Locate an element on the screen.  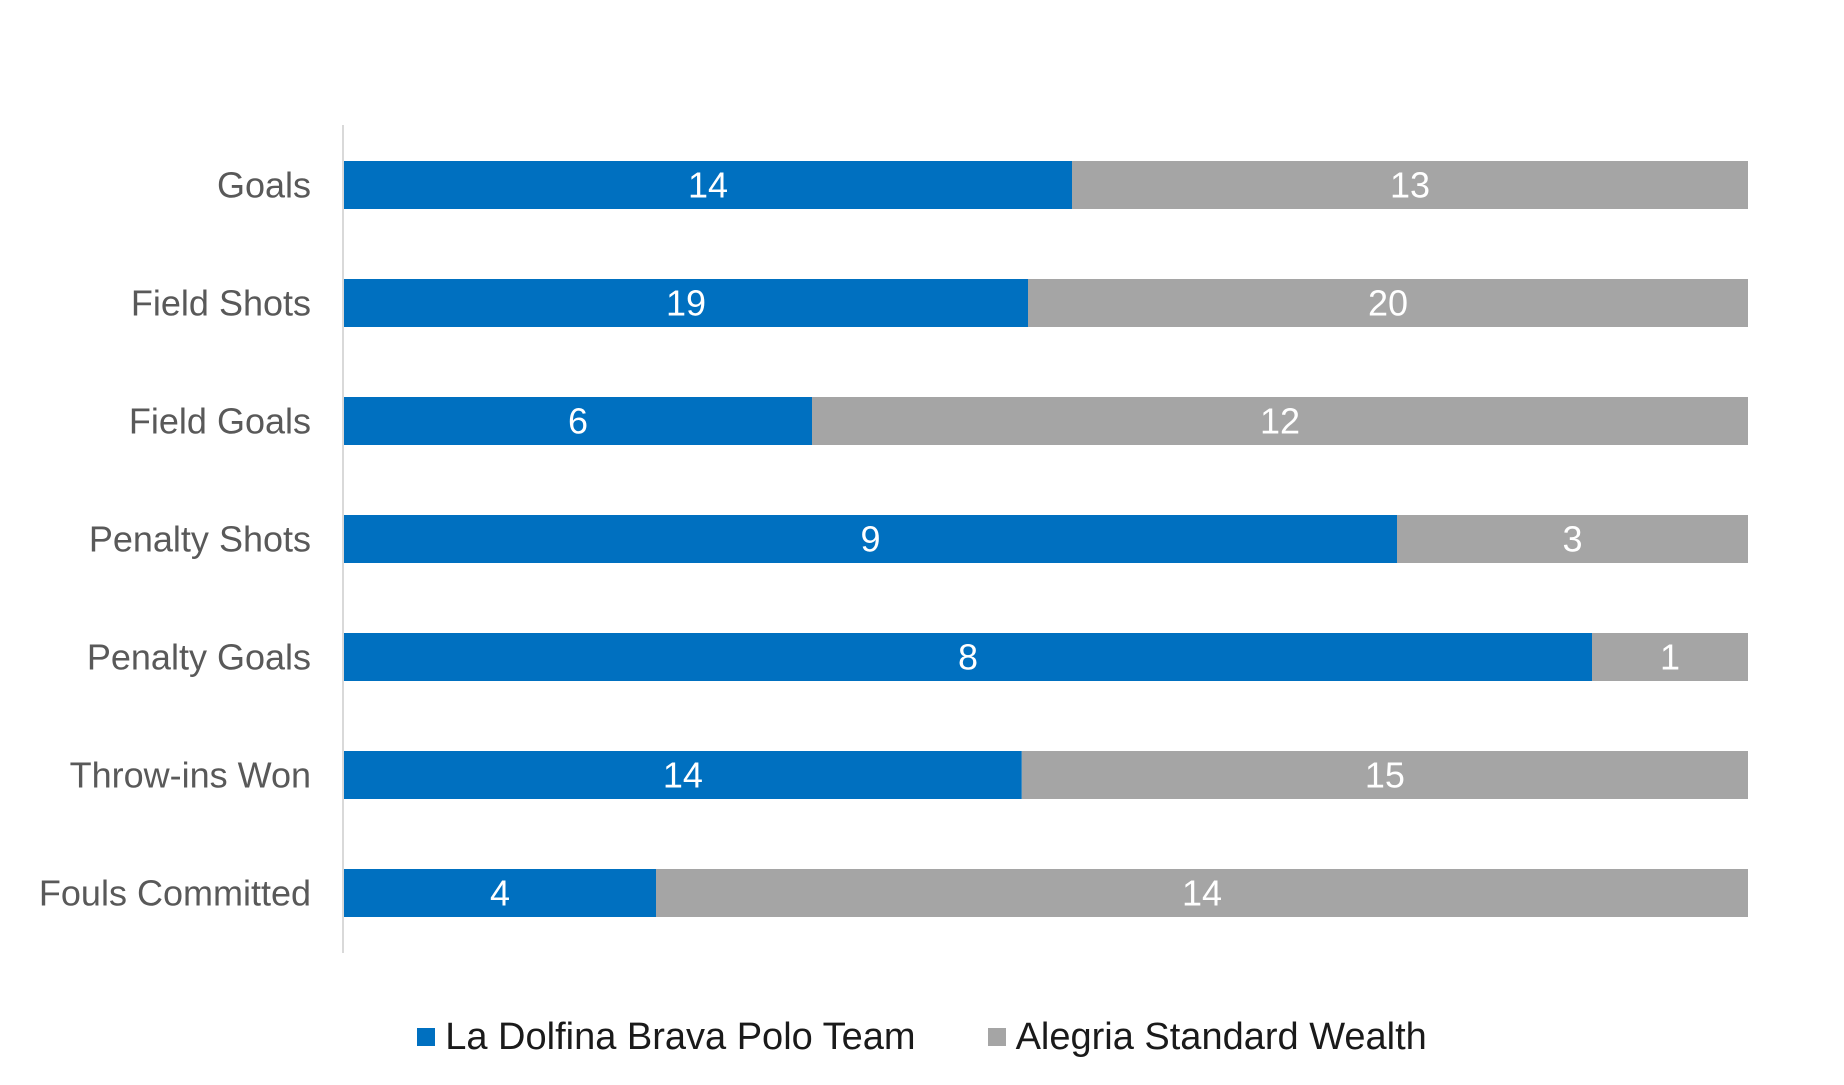
data-label-penalty-goals-series-0: 8 is located at coordinates (968, 657).